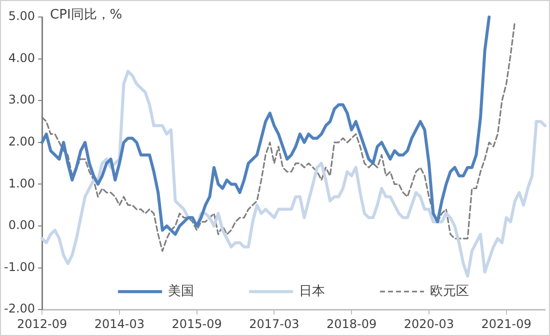 This screenshot has height=336, width=550. I want to click on x-tick-label: 2015-09, so click(197, 323).